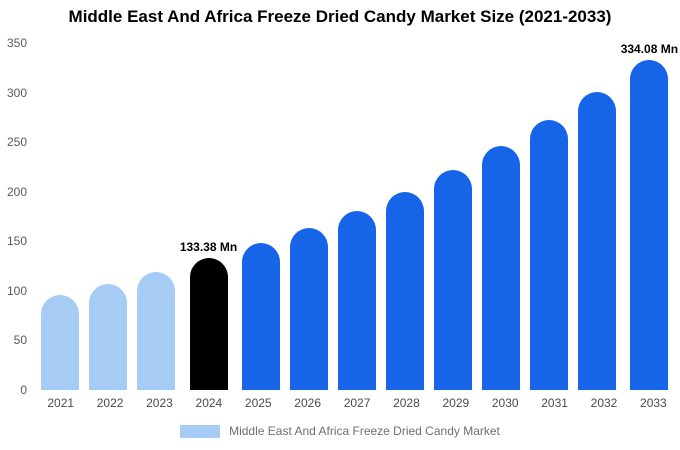 The width and height of the screenshot is (680, 450). Describe the element at coordinates (309, 309) in the screenshot. I see `bar-2026` at that location.